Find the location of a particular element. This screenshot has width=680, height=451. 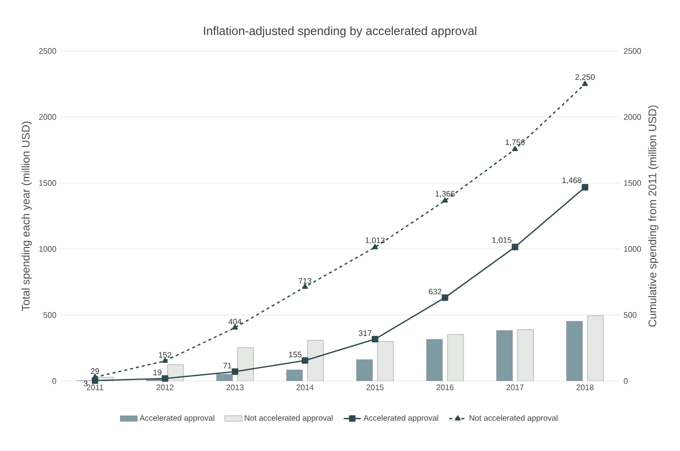

x-tick-label: 2011 is located at coordinates (95, 387).